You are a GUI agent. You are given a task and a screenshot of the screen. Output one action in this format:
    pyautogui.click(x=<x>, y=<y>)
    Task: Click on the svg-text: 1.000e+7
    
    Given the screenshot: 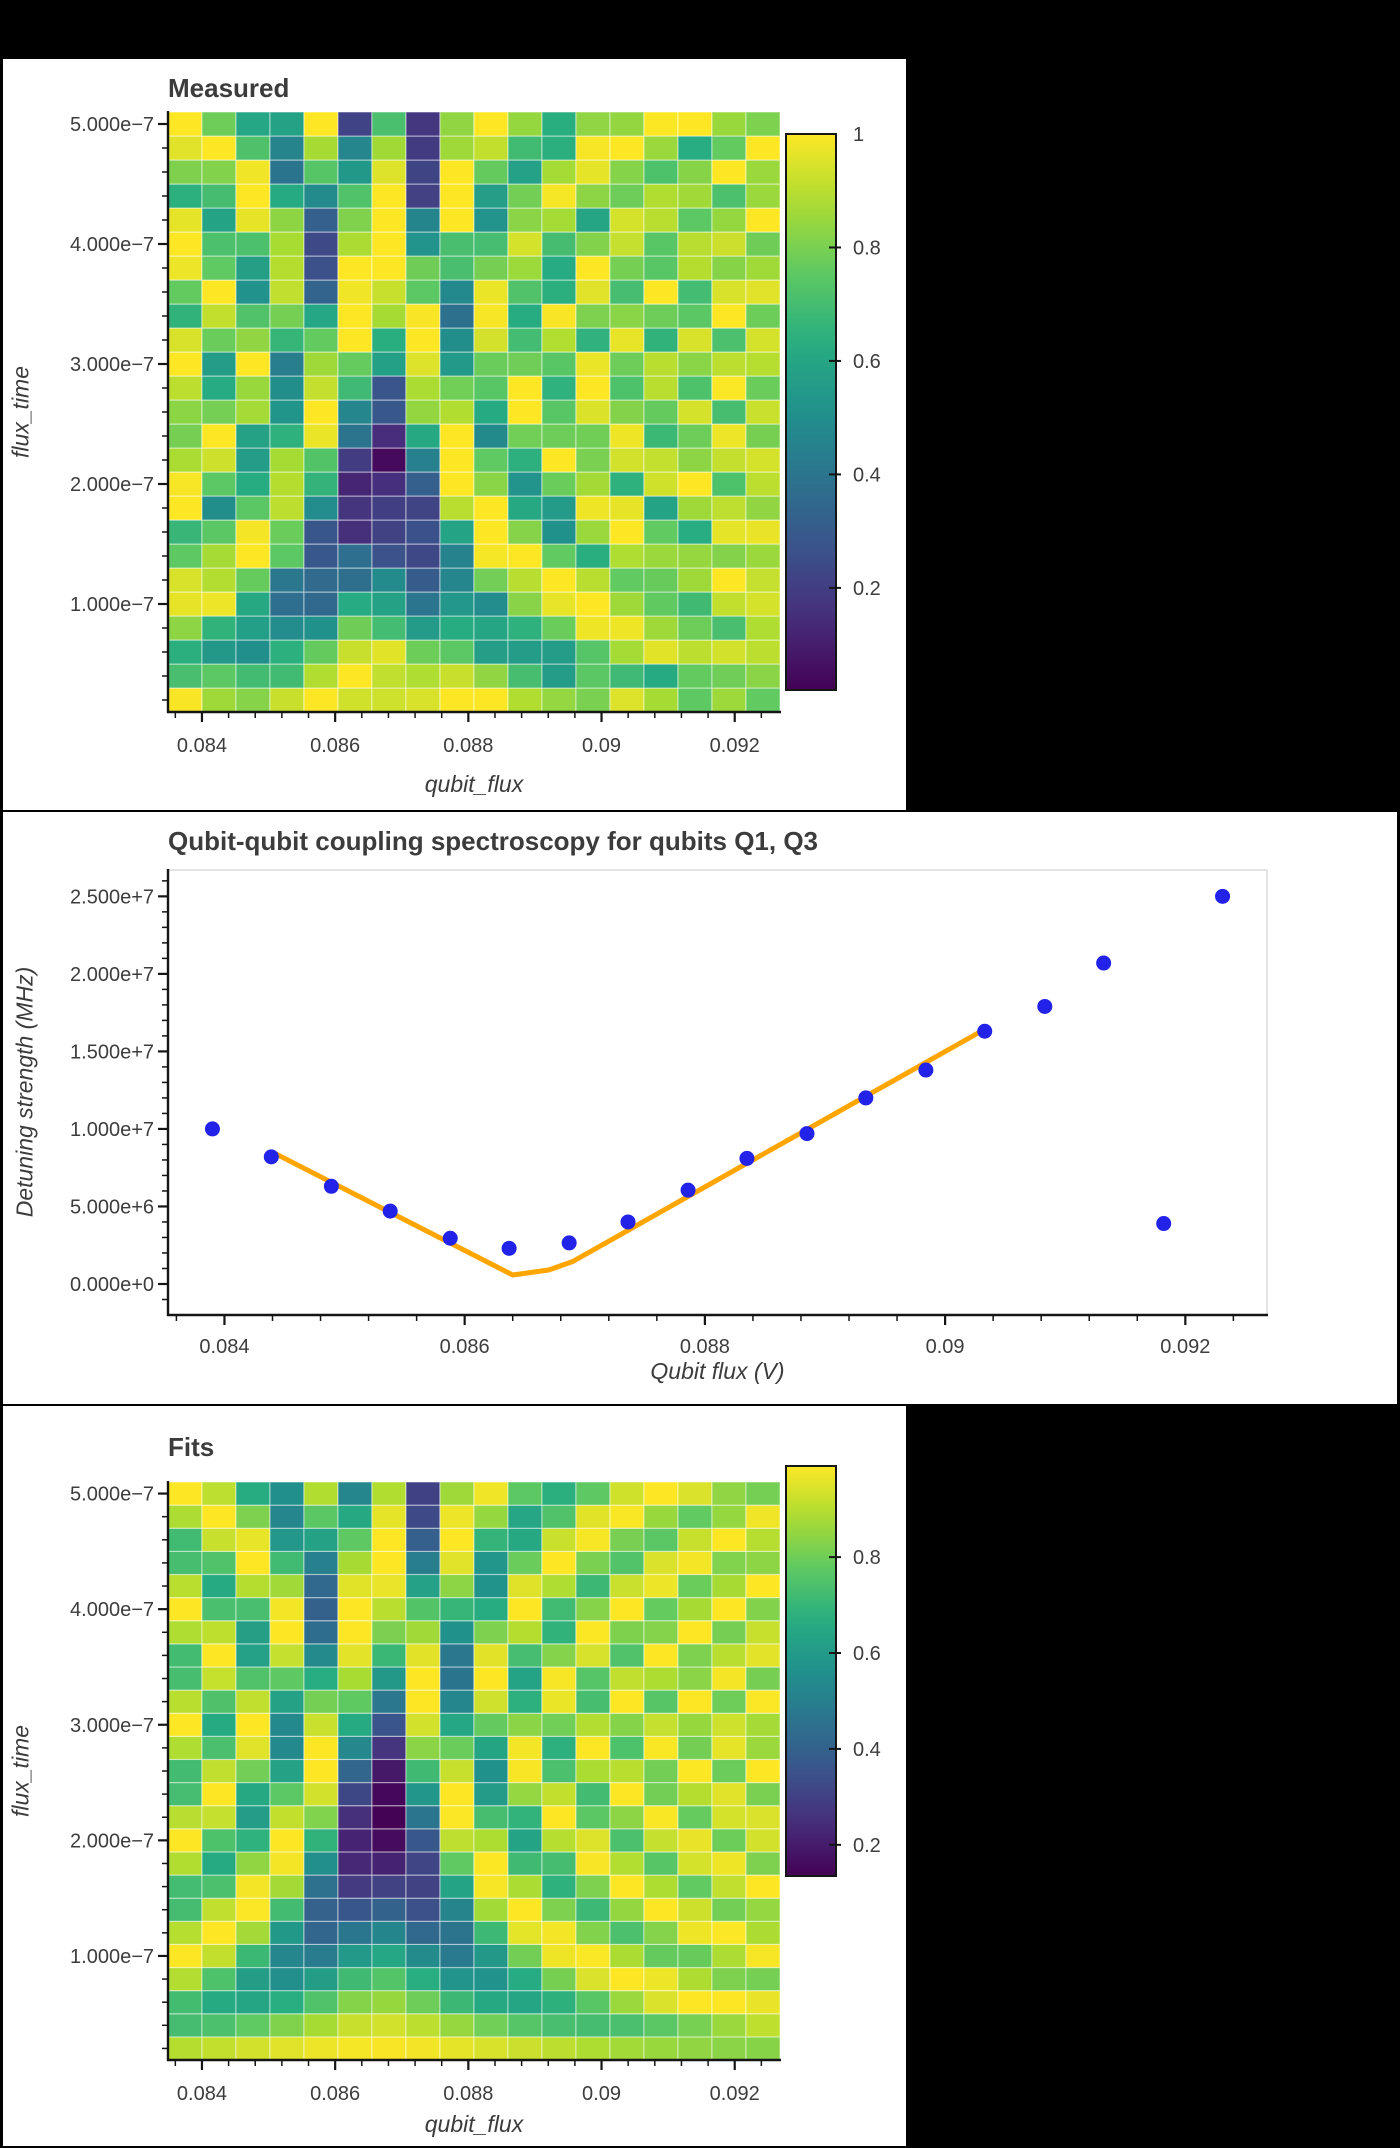 What is the action you would take?
    pyautogui.click(x=112, y=1130)
    